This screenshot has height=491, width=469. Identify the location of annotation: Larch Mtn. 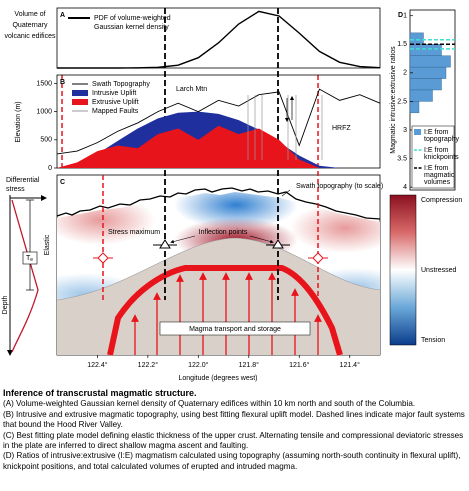
(191, 89).